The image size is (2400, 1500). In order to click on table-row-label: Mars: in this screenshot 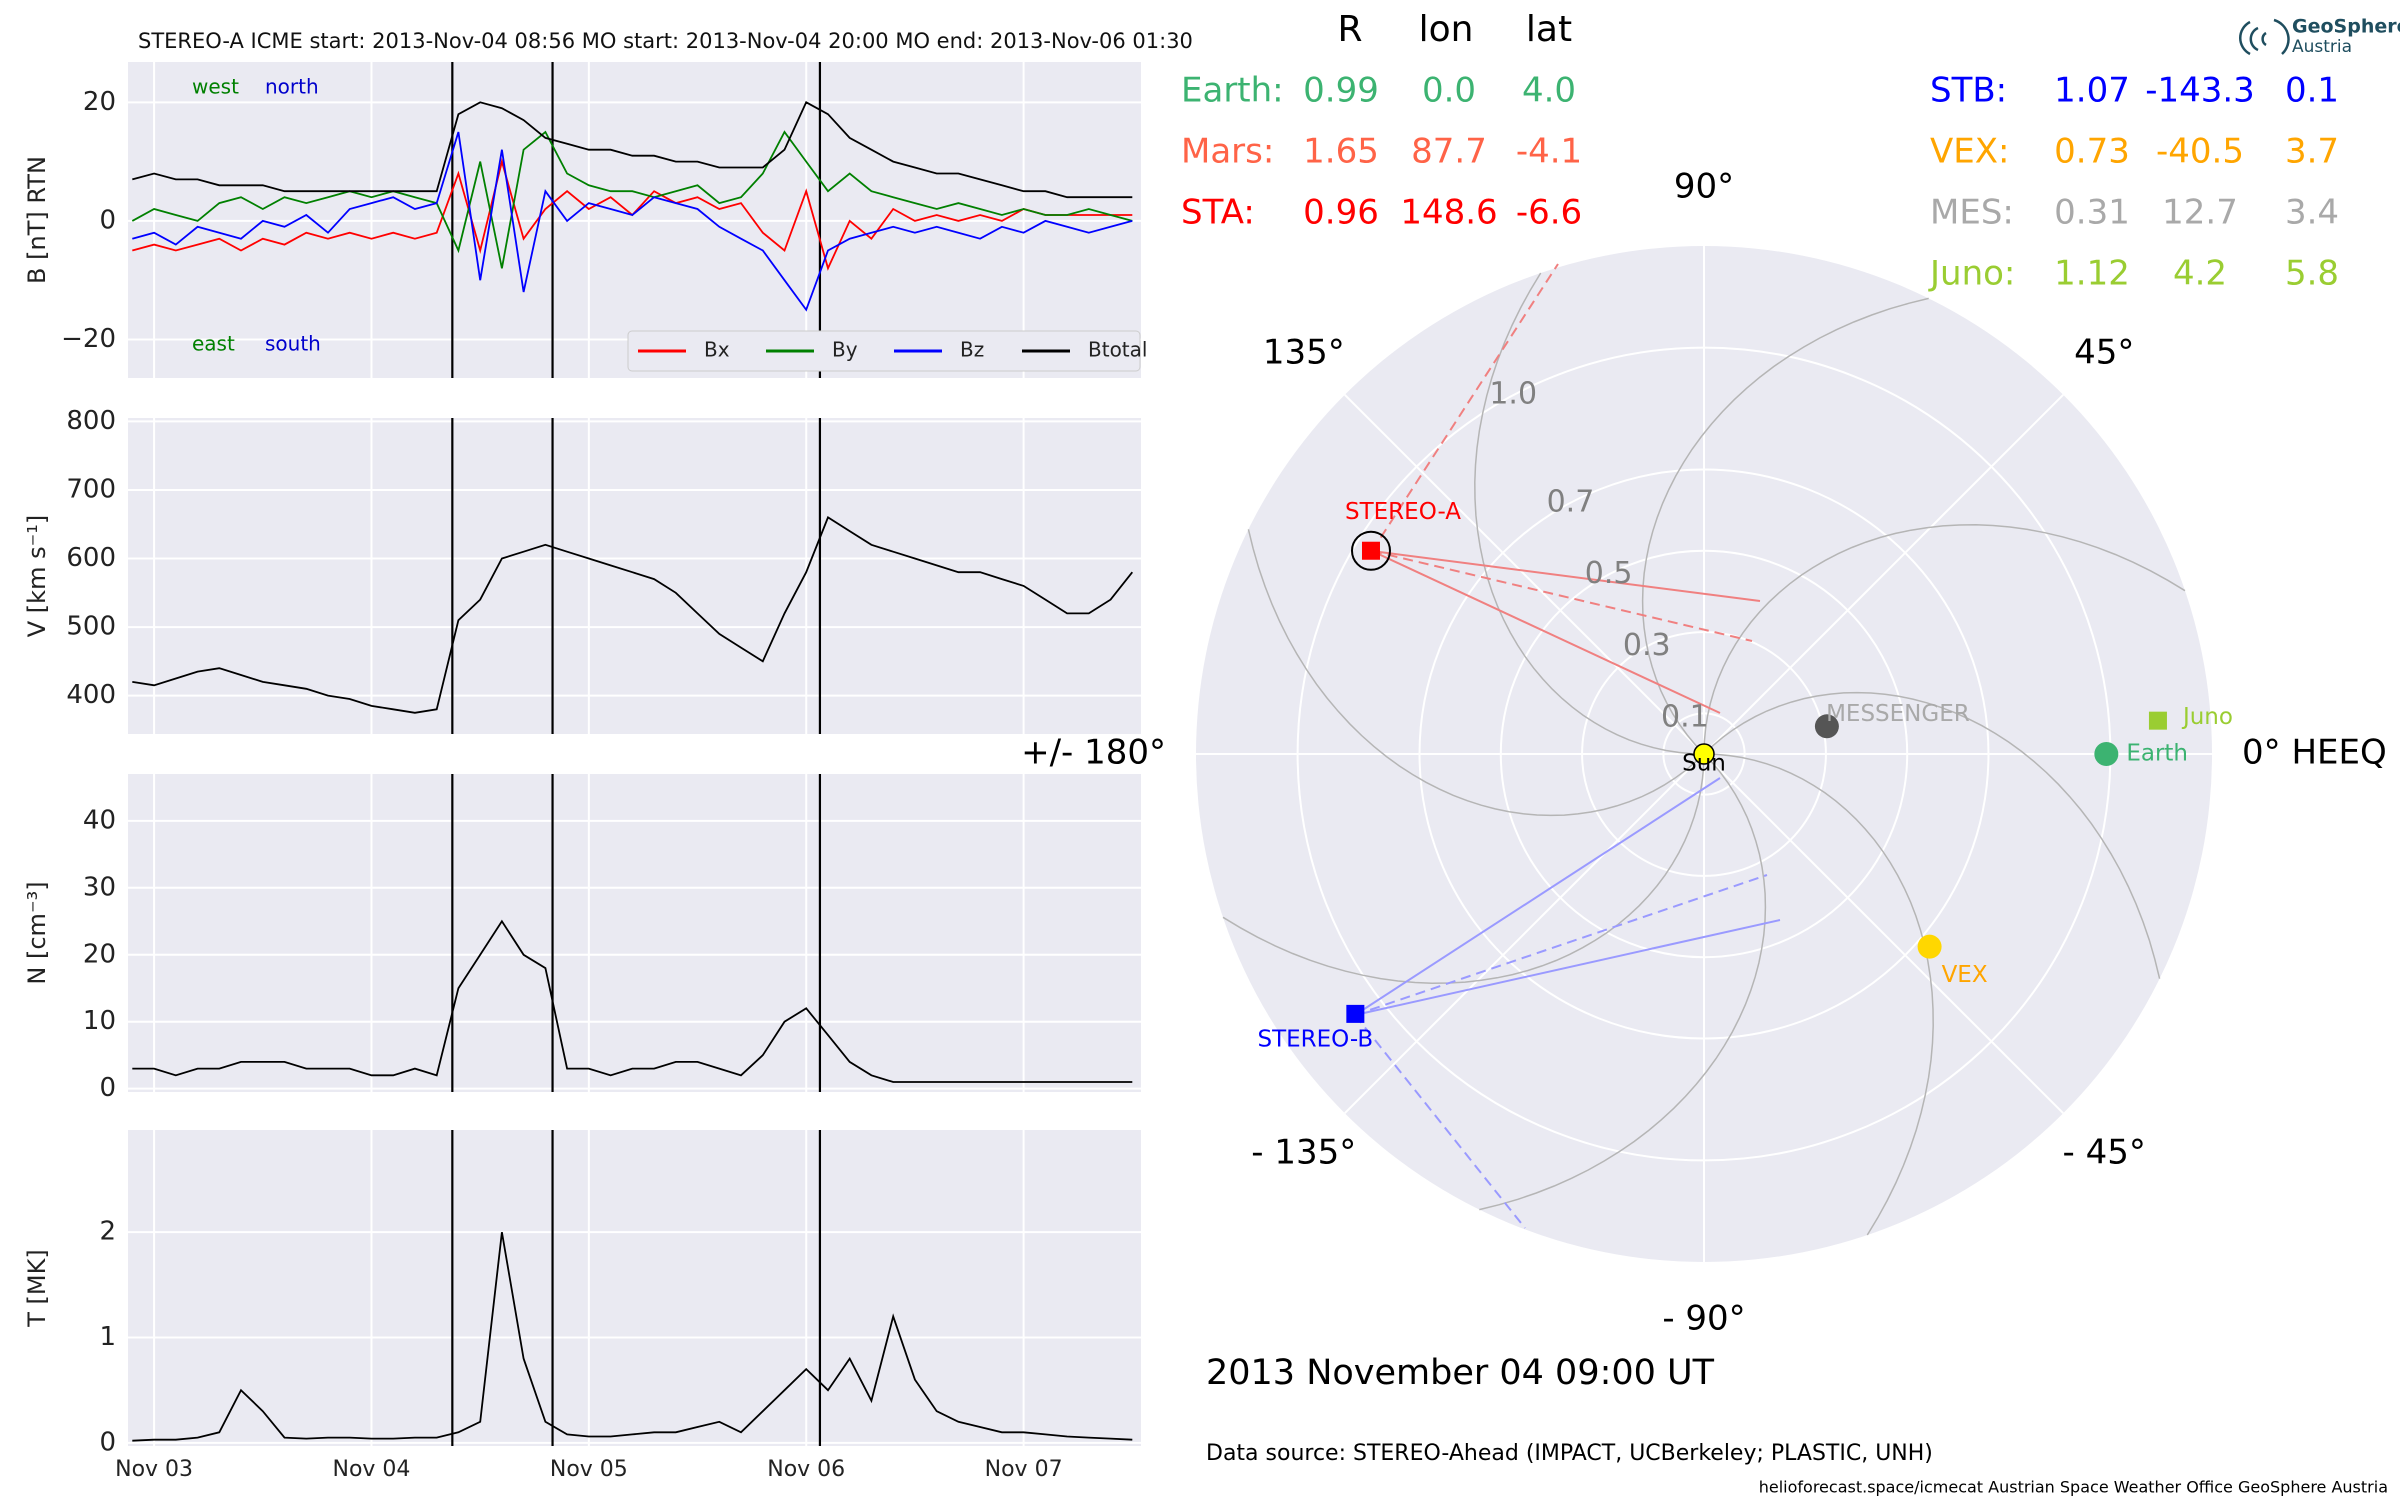, I will do `click(1227, 152)`.